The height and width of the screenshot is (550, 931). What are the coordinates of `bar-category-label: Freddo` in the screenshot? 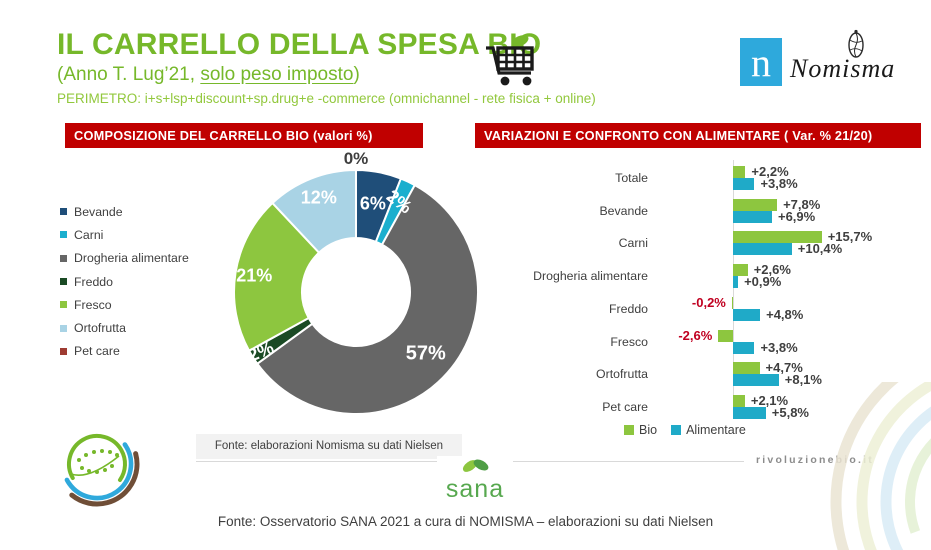 It's located at (628, 308).